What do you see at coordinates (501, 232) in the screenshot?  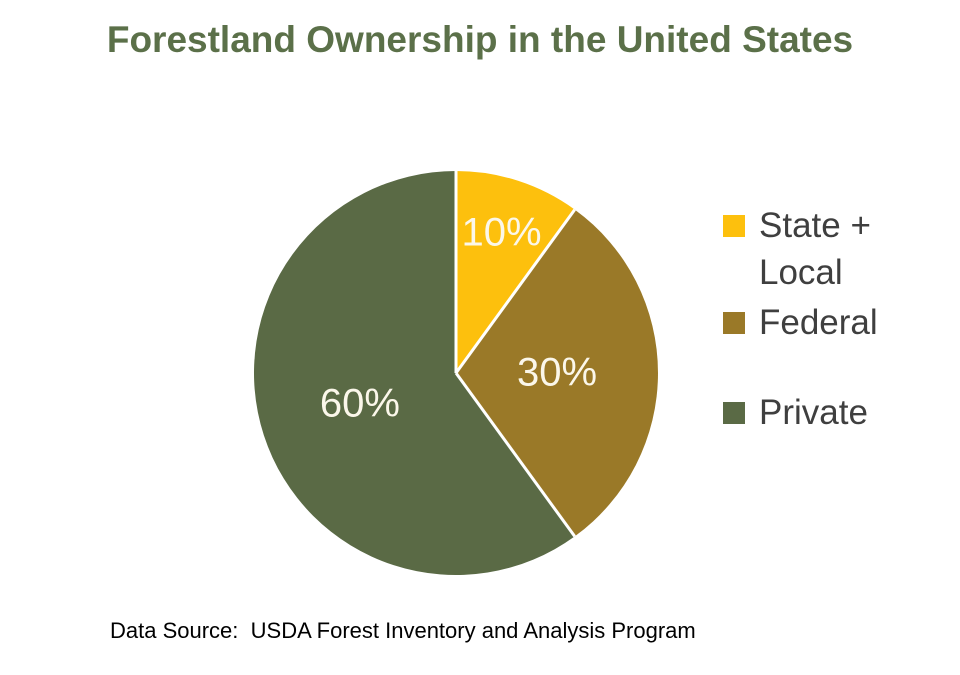 I see `pie-label-state-local: 10%` at bounding box center [501, 232].